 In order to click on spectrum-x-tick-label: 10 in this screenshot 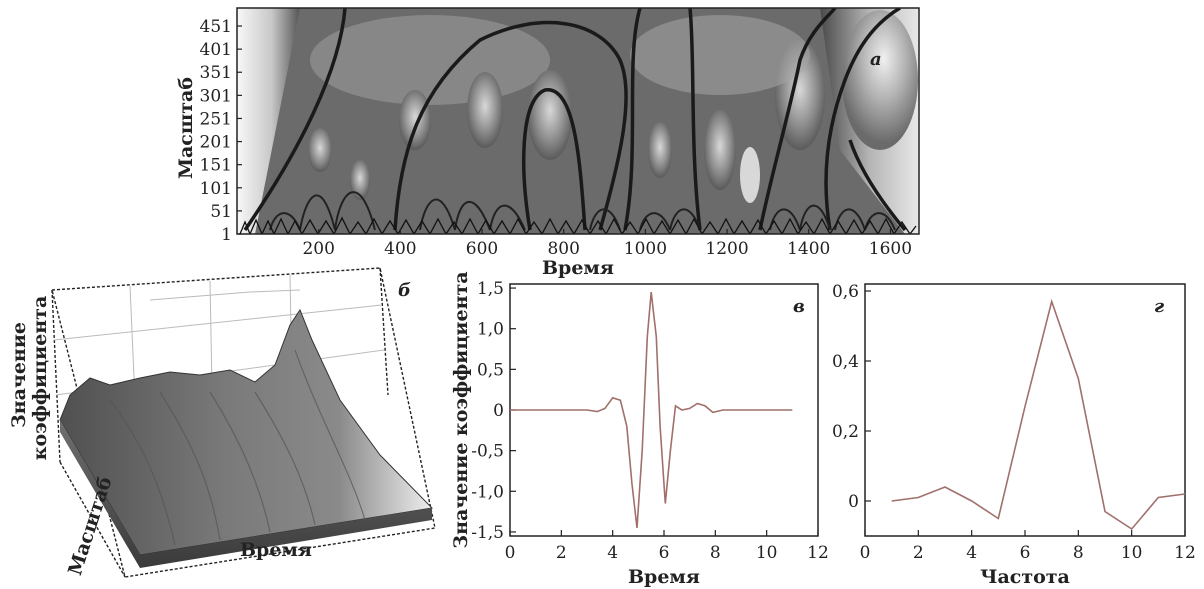, I will do `click(1132, 553)`.